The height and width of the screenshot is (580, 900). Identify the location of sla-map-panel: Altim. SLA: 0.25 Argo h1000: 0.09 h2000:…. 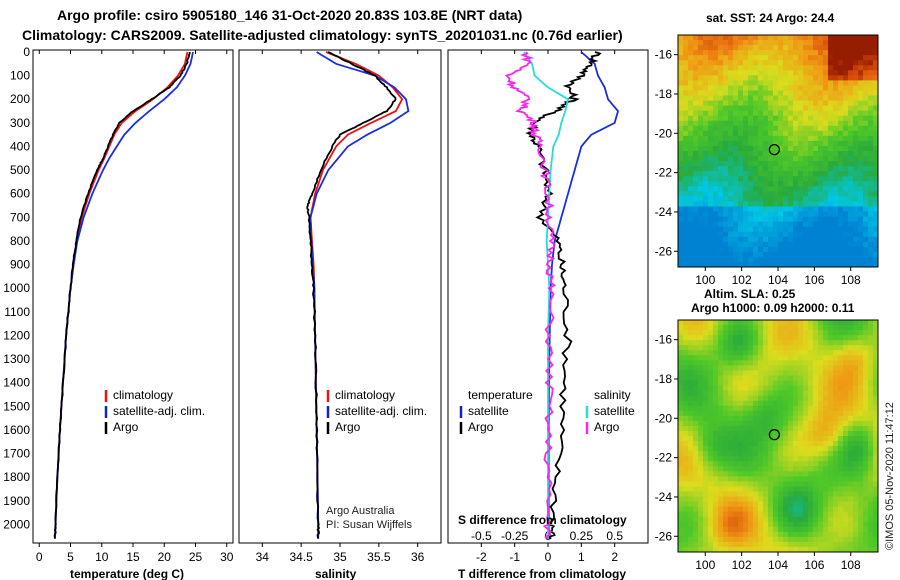
(767, 429).